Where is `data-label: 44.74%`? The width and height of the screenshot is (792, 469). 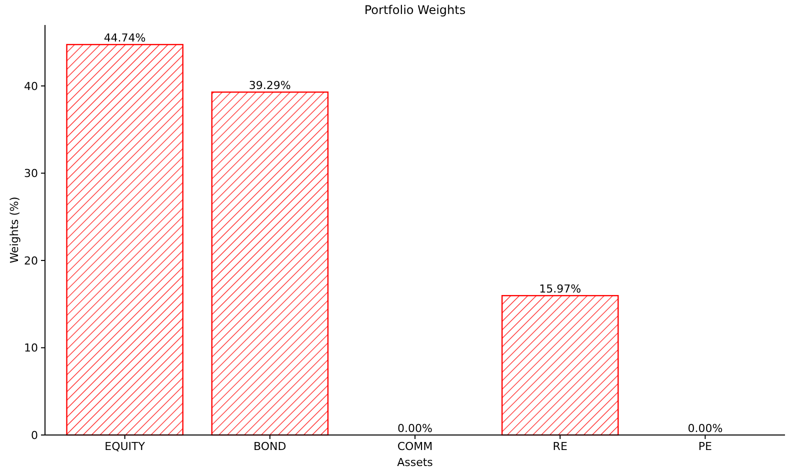
data-label: 44.74% is located at coordinates (125, 38).